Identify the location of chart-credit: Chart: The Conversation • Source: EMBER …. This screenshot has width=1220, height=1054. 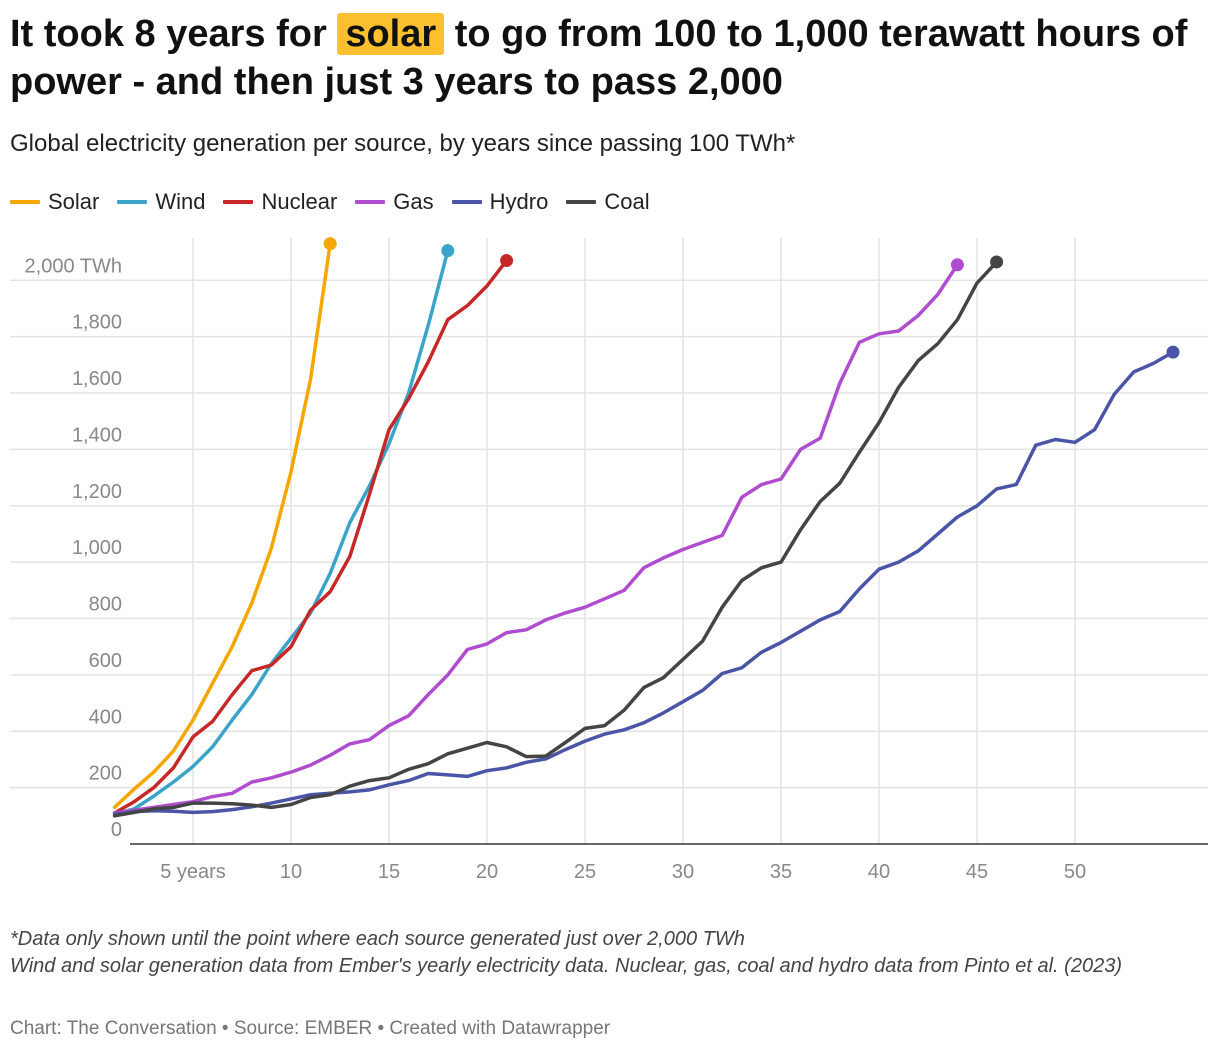
(310, 1028).